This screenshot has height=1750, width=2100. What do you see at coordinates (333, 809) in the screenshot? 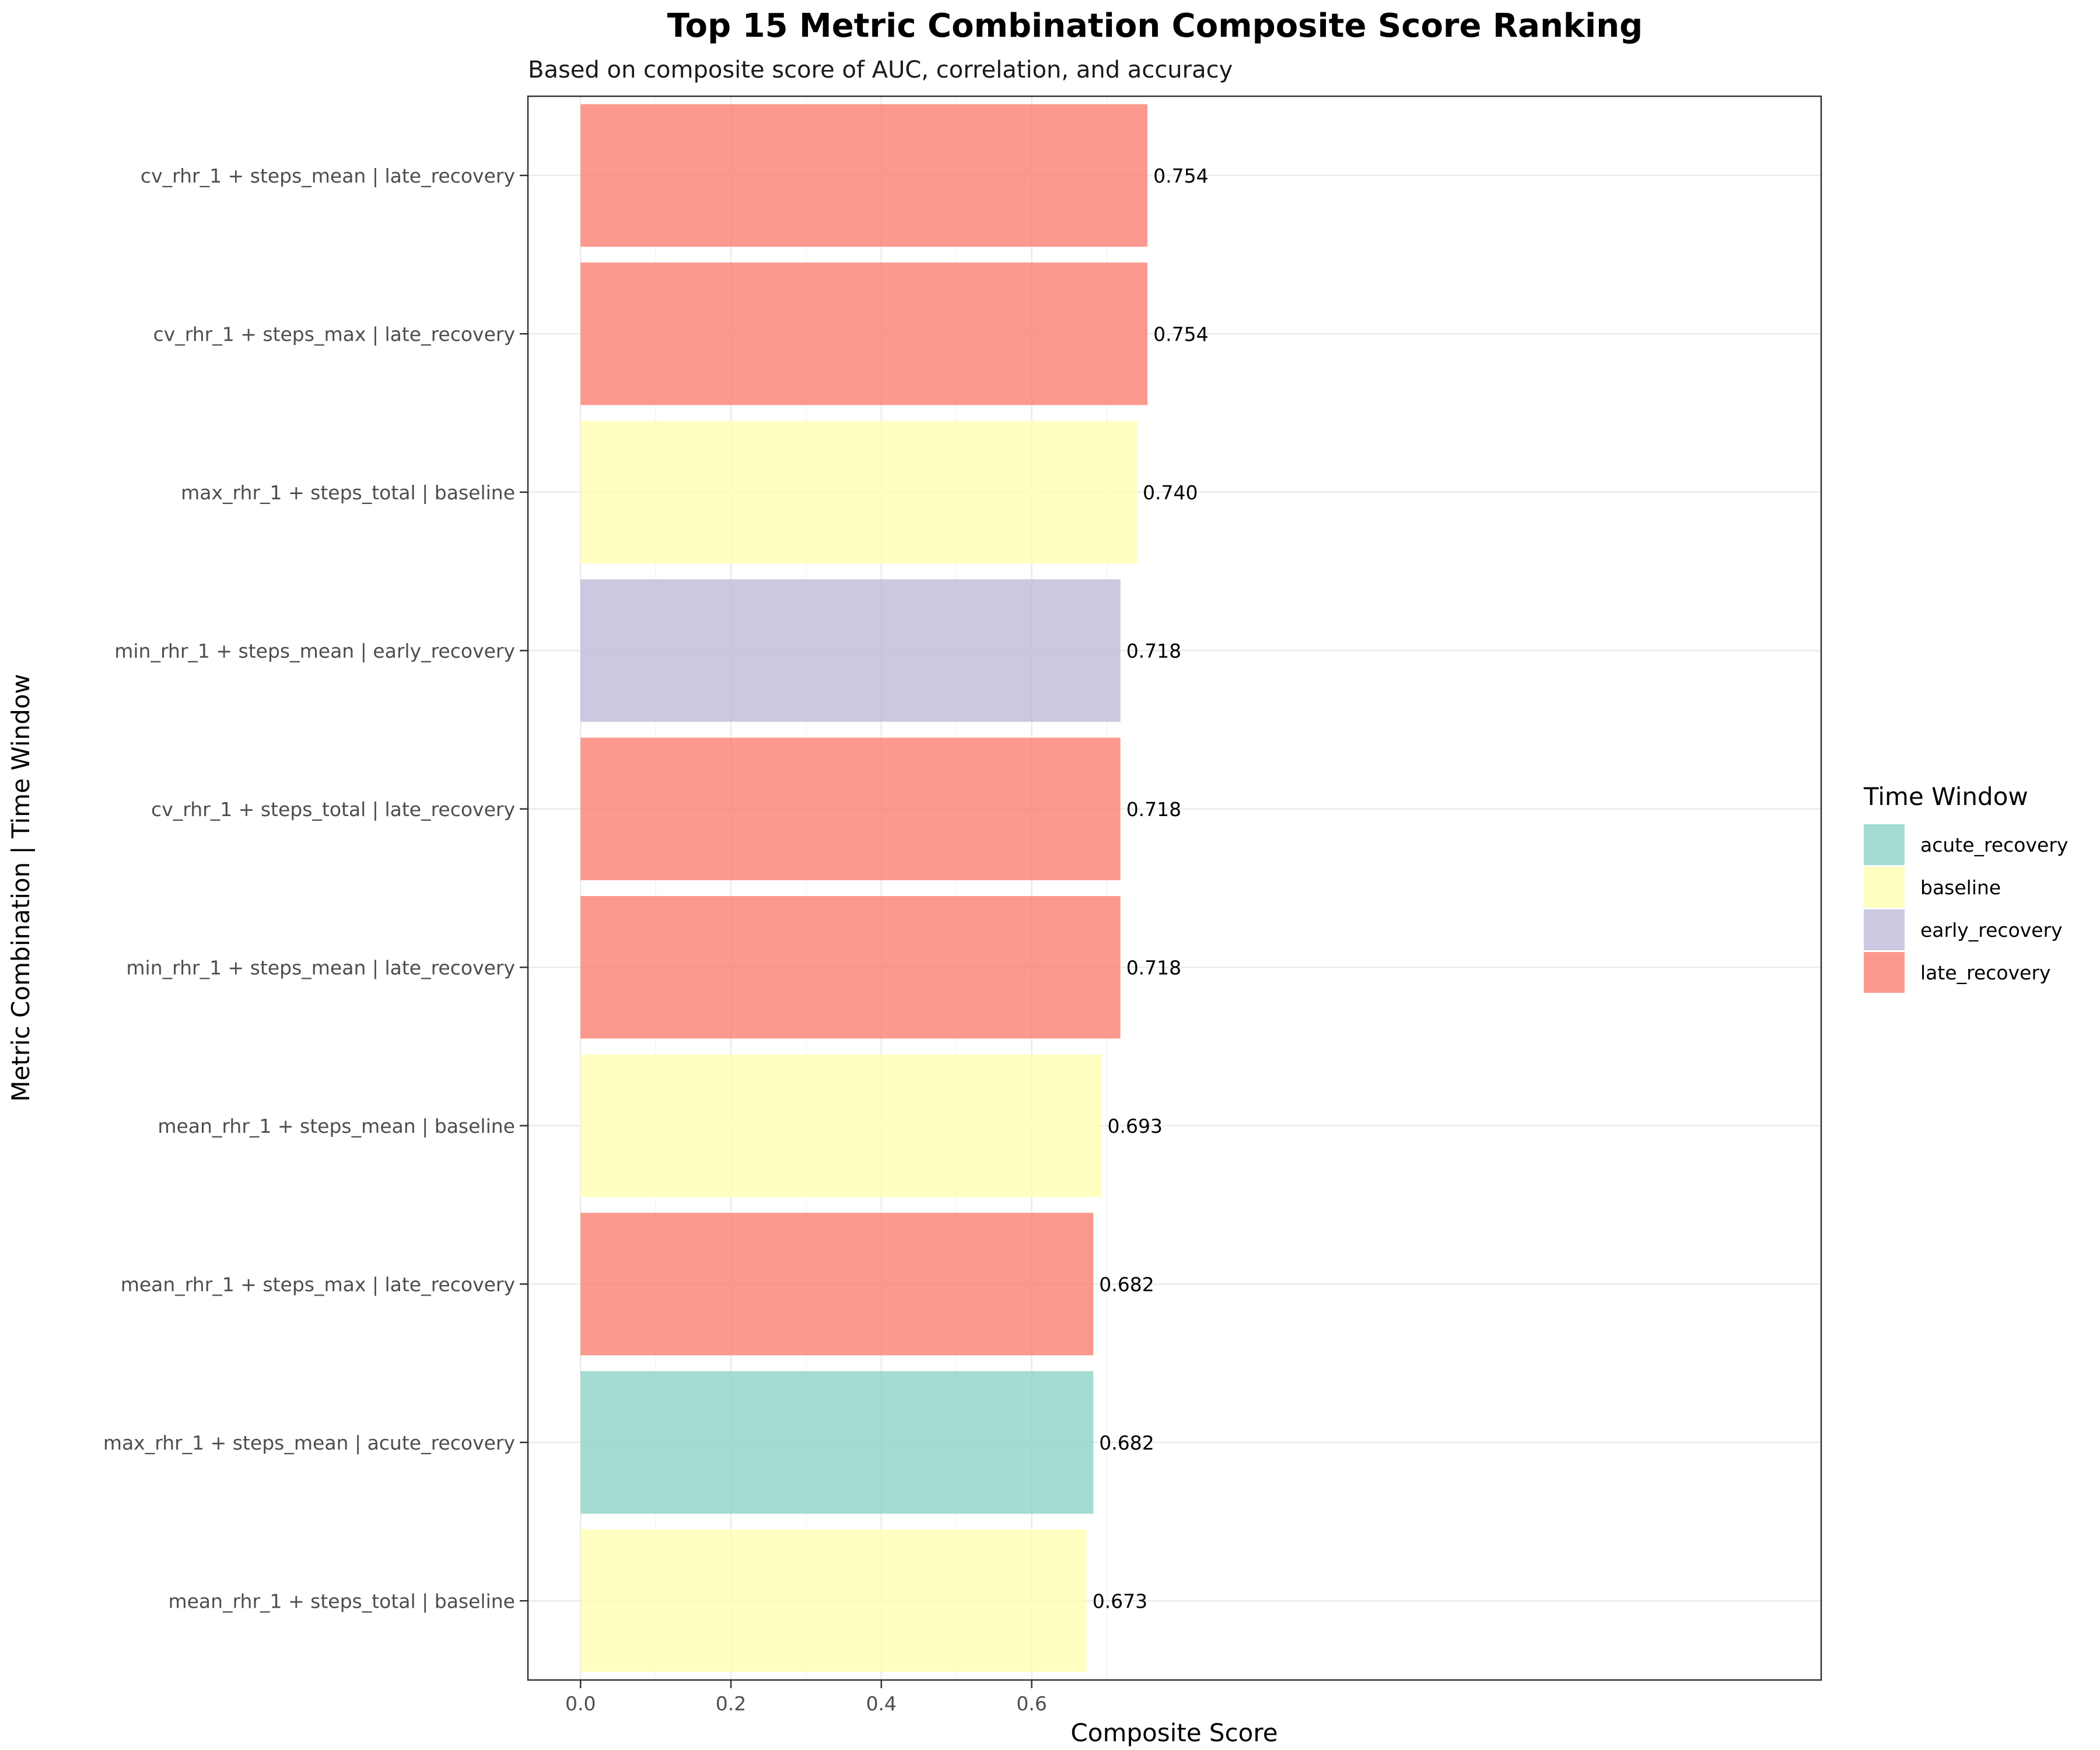
I see `y-tick-label: cv_rhr_1 + steps_total | late_recovery` at bounding box center [333, 809].